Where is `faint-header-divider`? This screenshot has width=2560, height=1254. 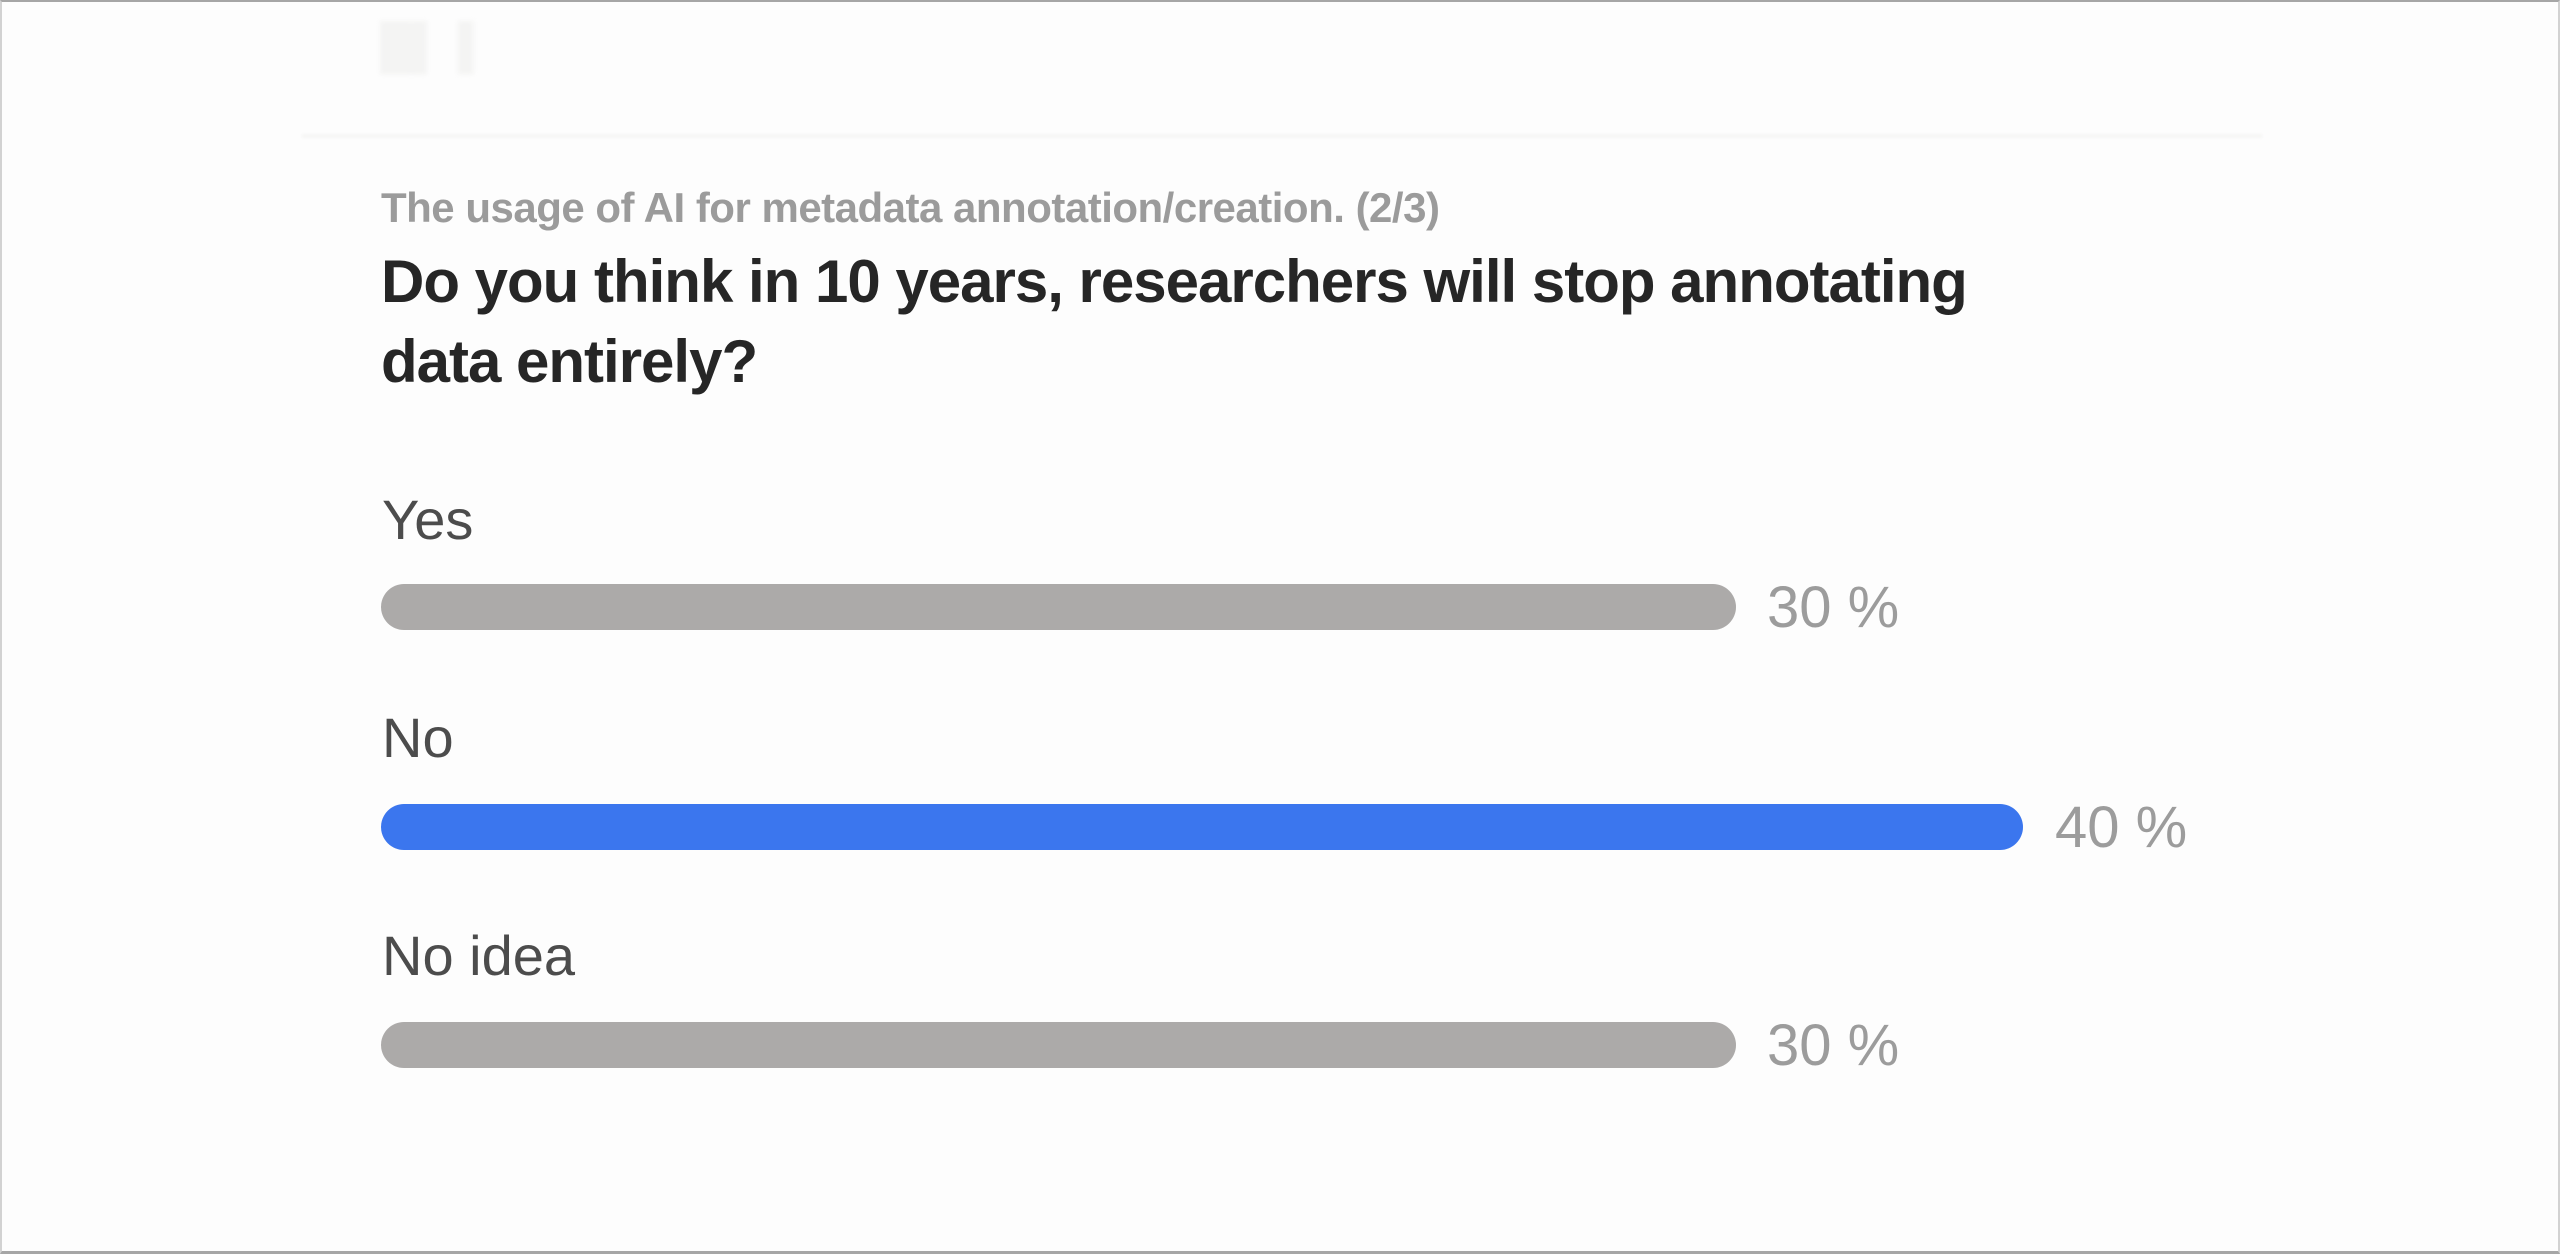 faint-header-divider is located at coordinates (1282, 136).